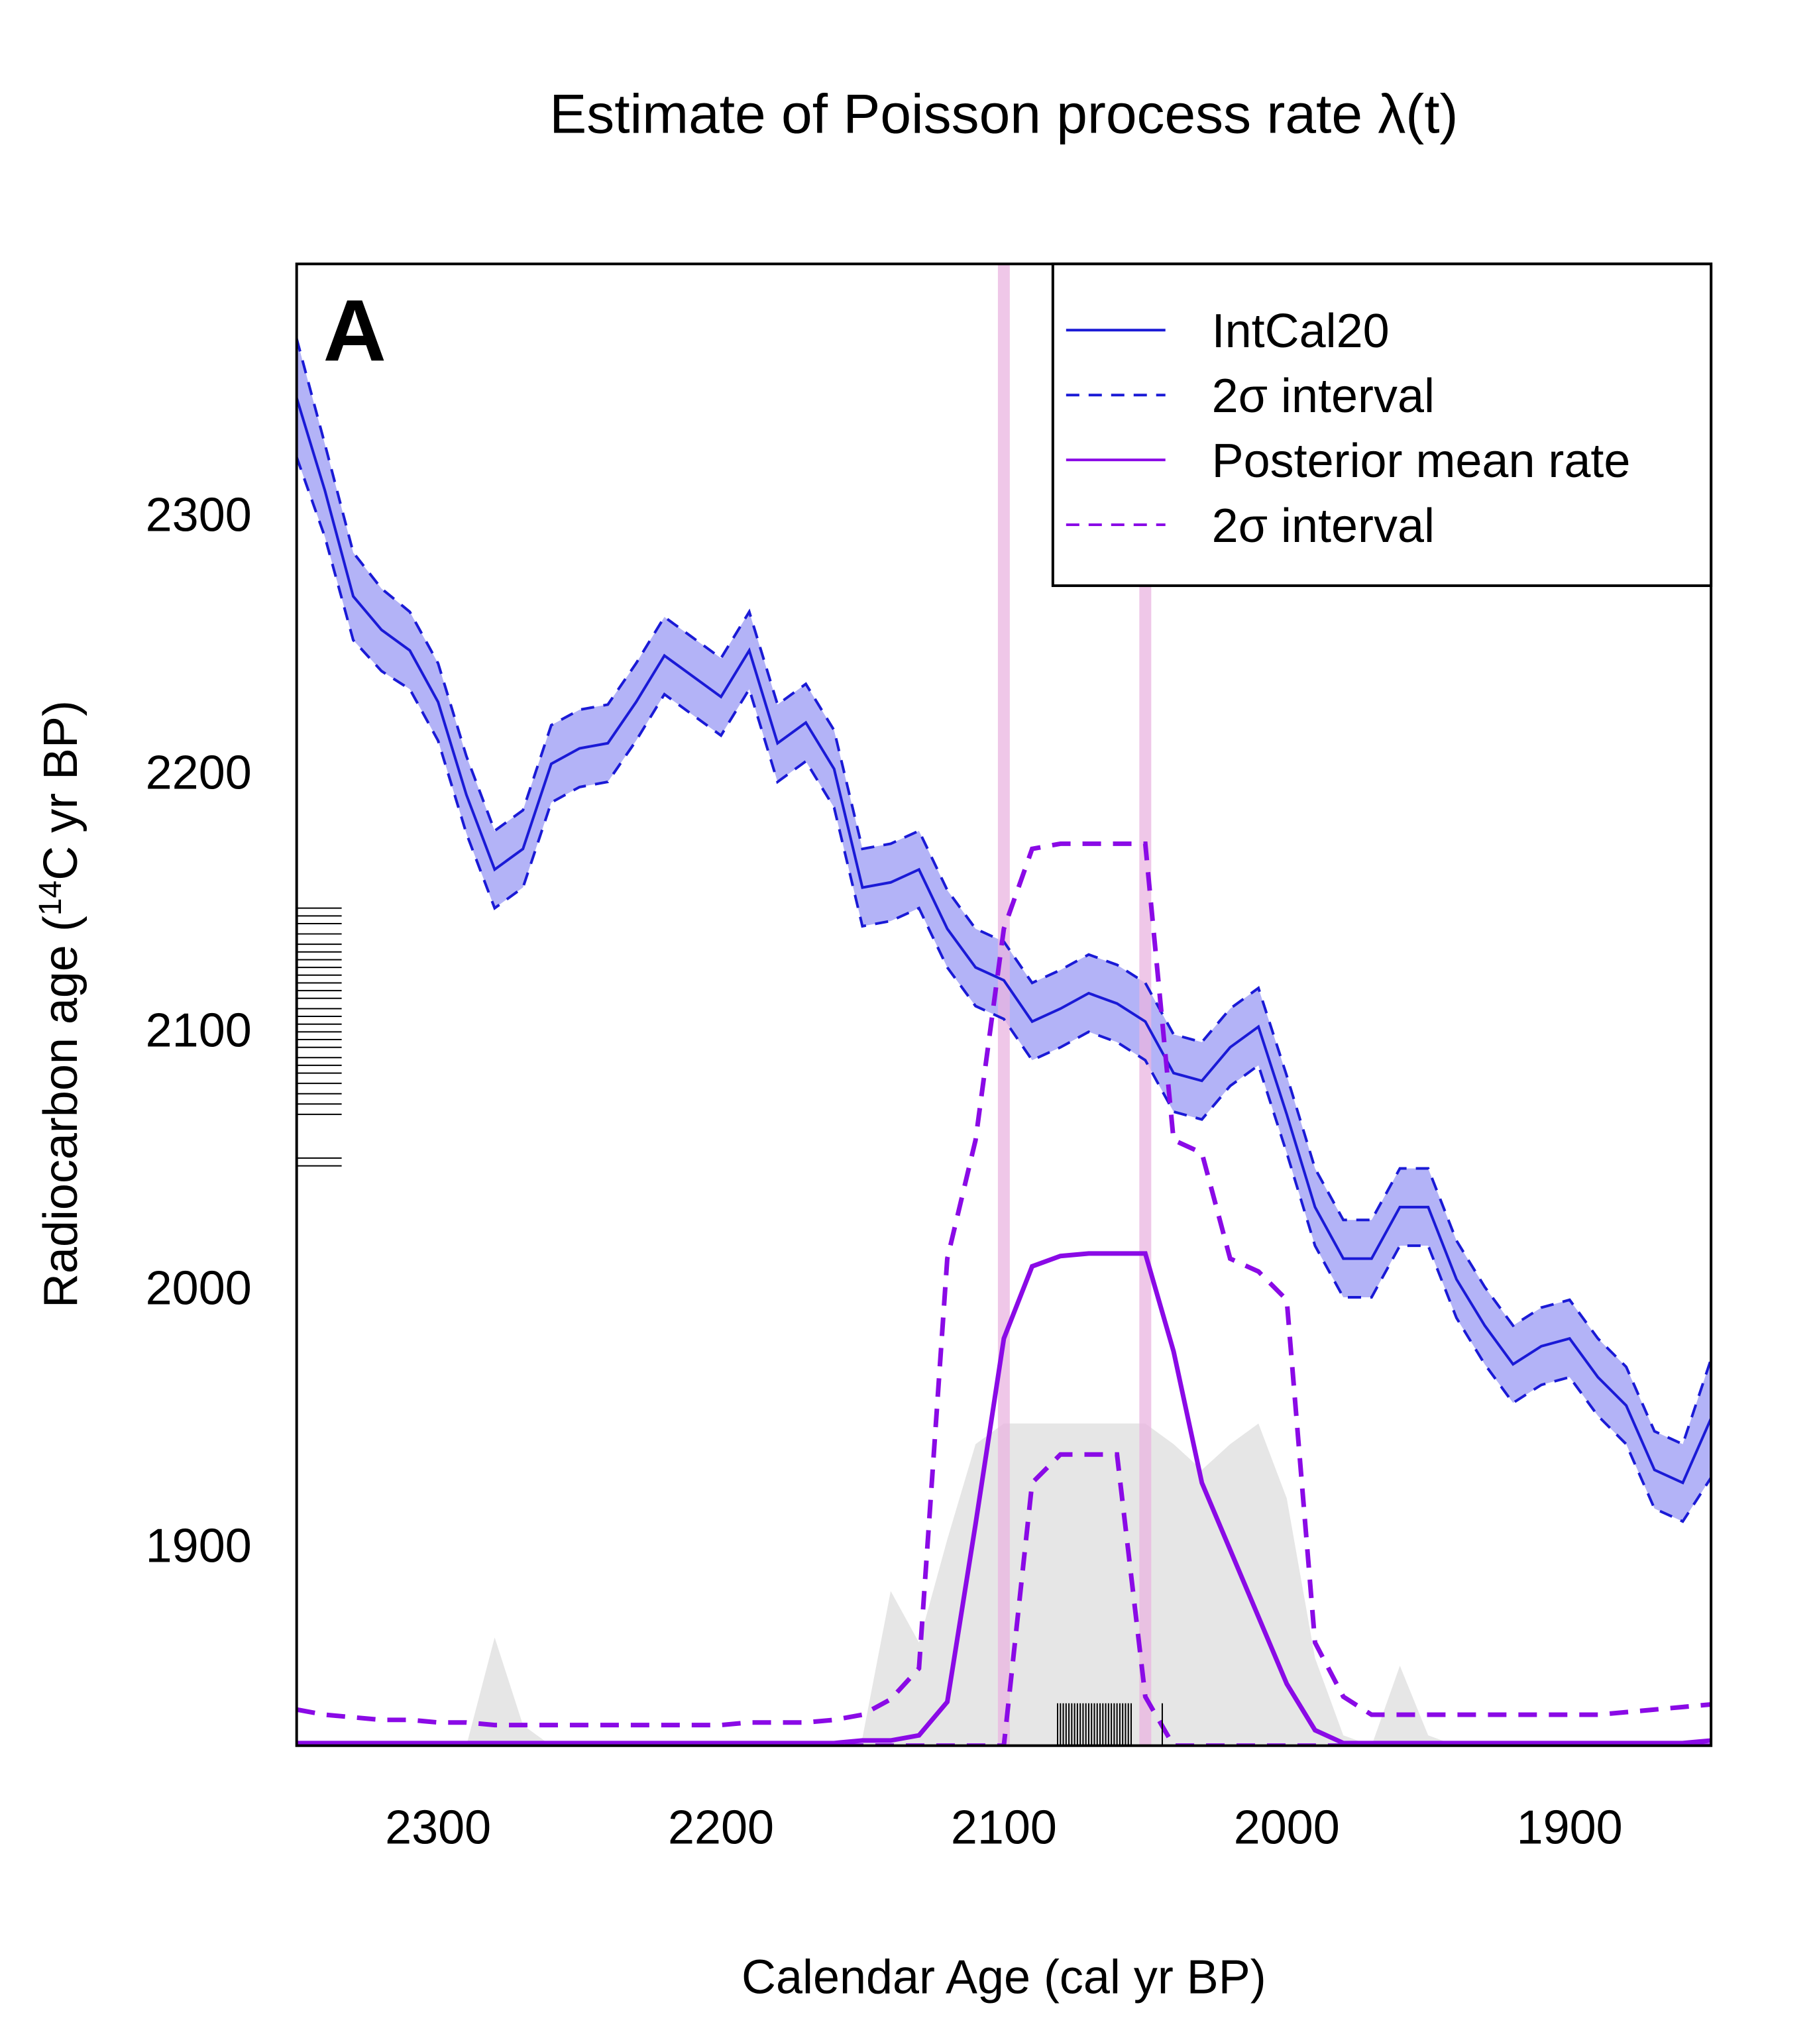 The height and width of the screenshot is (2044, 1817). Describe the element at coordinates (60, 1112) in the screenshot. I see `y-label-text: Radiocarbon age (` at that location.